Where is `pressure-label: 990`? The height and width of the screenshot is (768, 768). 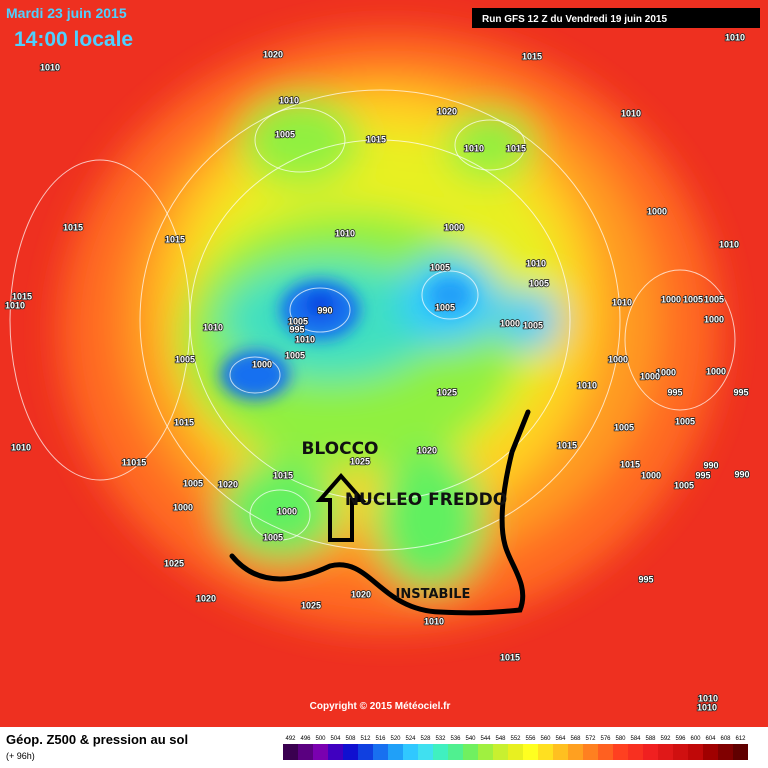 pressure-label: 990 is located at coordinates (710, 465).